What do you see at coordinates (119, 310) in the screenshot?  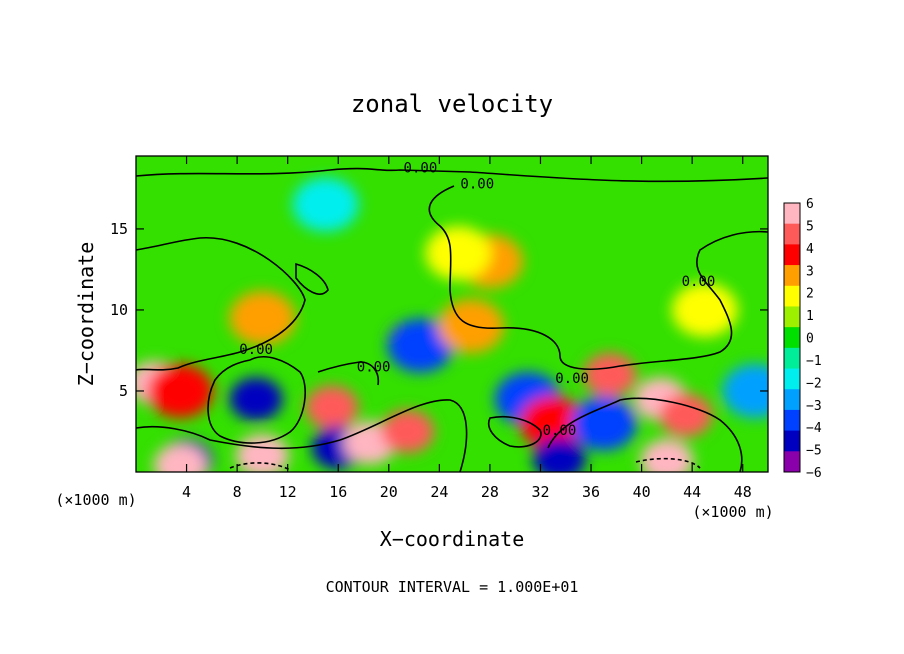 I see `y-tick-label: 10` at bounding box center [119, 310].